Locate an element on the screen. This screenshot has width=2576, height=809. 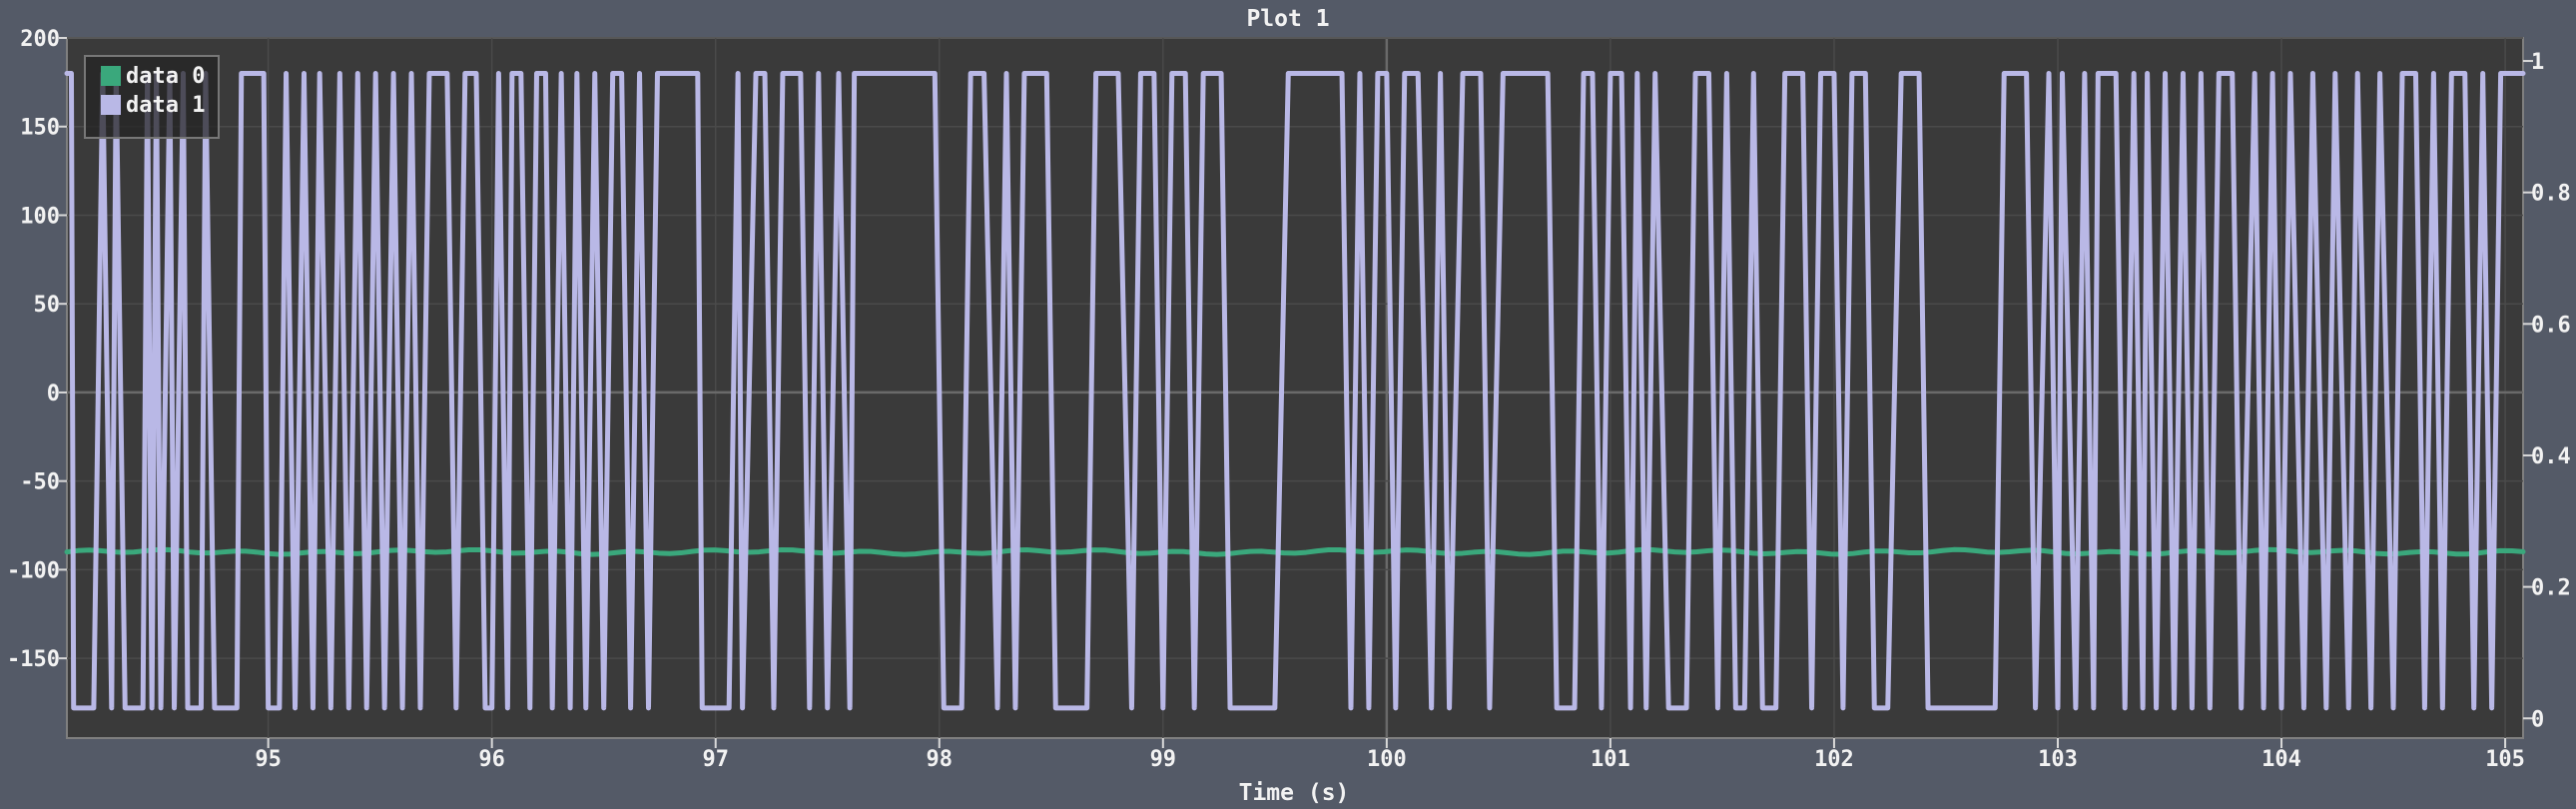
x-tick-label: 102 is located at coordinates (1834, 759).